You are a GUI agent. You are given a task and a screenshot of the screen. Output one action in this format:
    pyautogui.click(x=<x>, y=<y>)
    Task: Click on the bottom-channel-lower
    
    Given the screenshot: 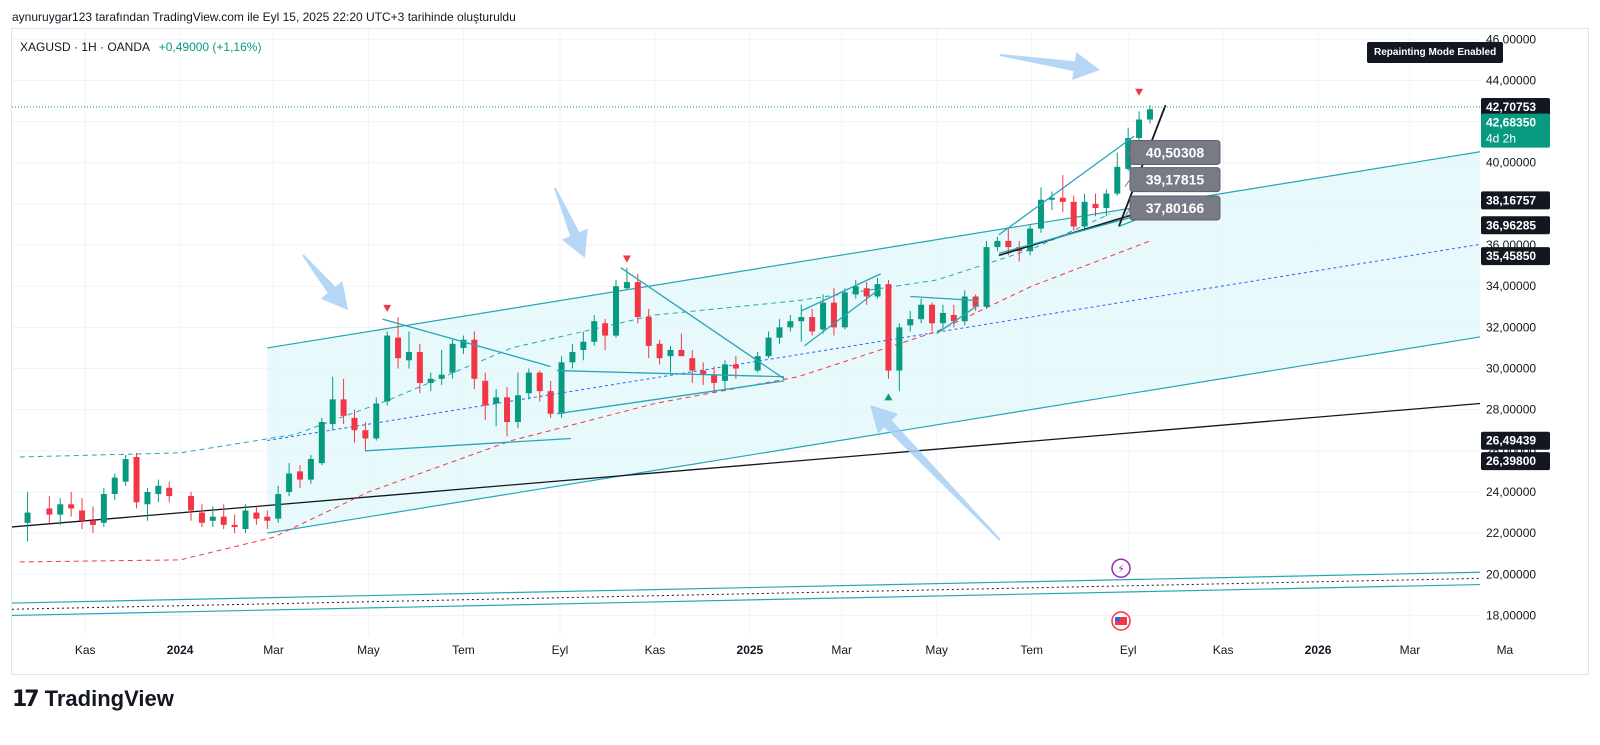 What is the action you would take?
    pyautogui.click(x=746, y=600)
    